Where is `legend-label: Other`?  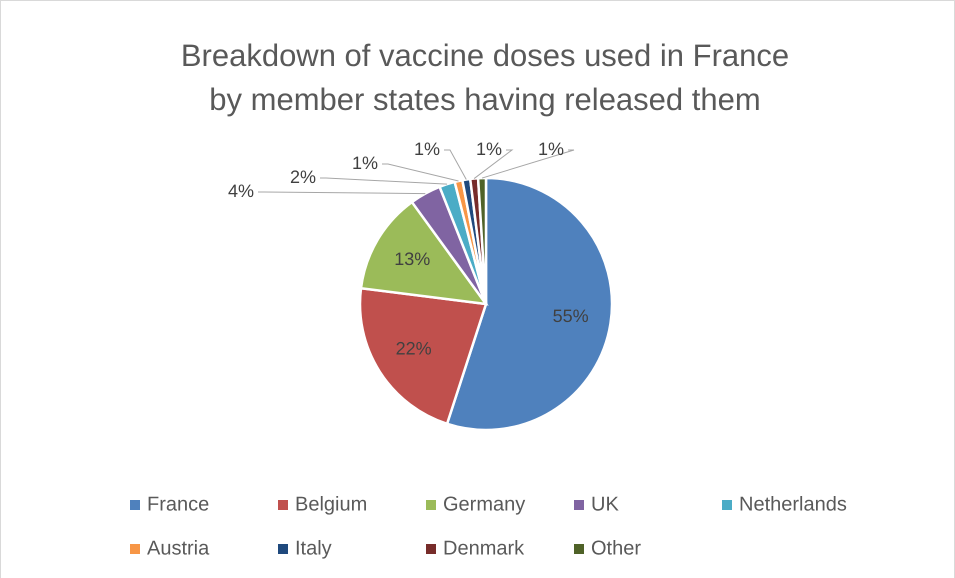
legend-label: Other is located at coordinates (616, 548).